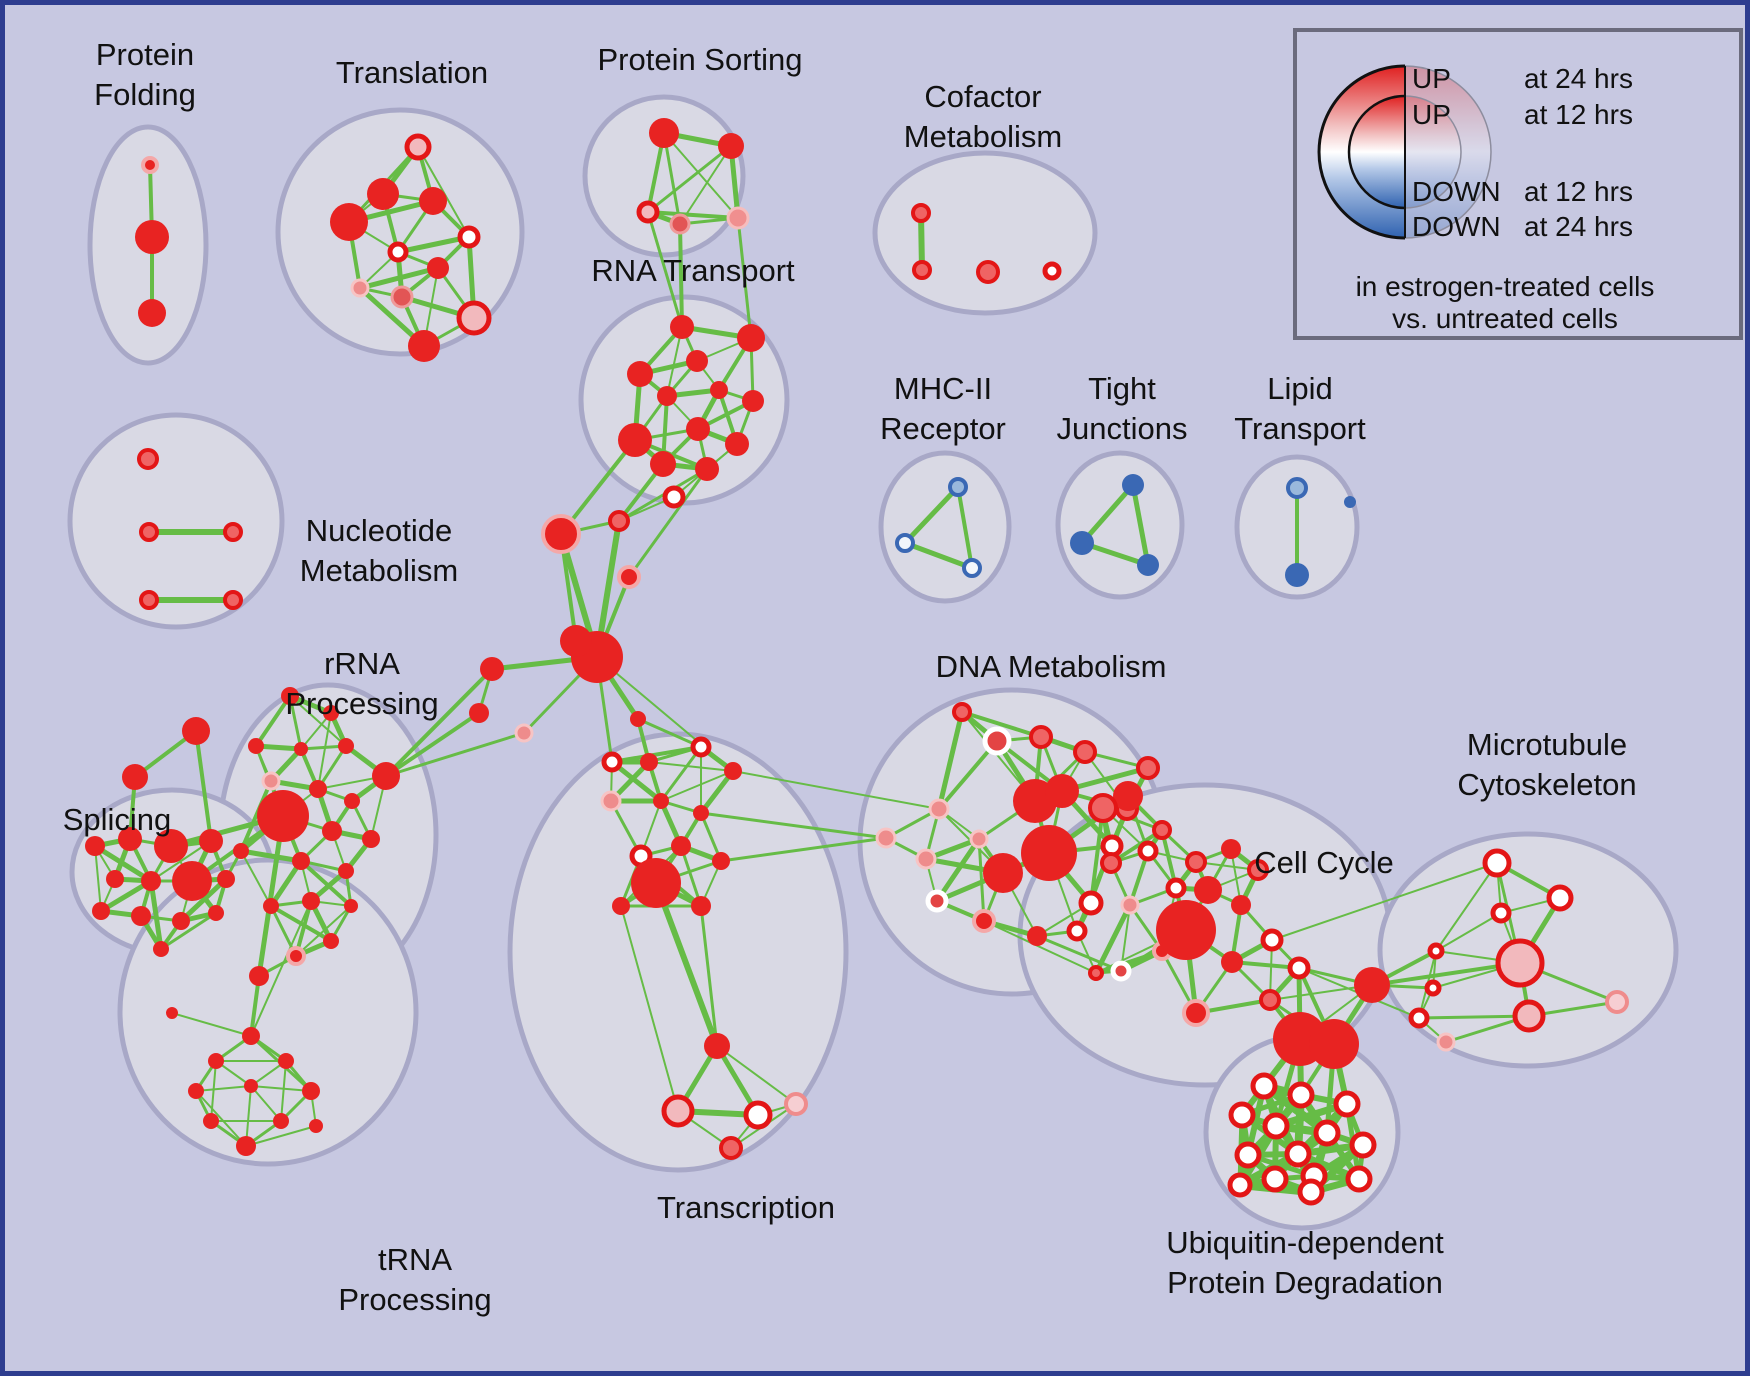 The width and height of the screenshot is (1750, 1376). Describe the element at coordinates (1377, 152) in the screenshot. I see `legend-disc-inner-left` at that location.